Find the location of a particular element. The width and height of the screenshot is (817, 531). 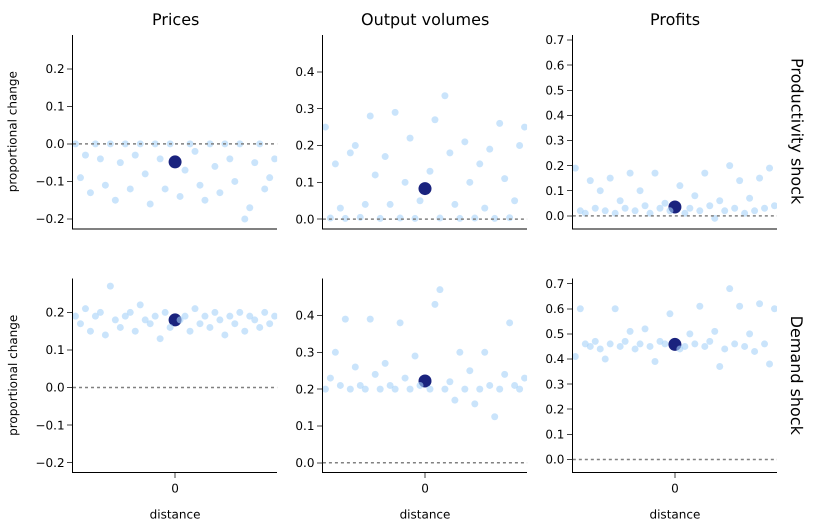

y-tick-label: 0.7 is located at coordinates (554, 40).